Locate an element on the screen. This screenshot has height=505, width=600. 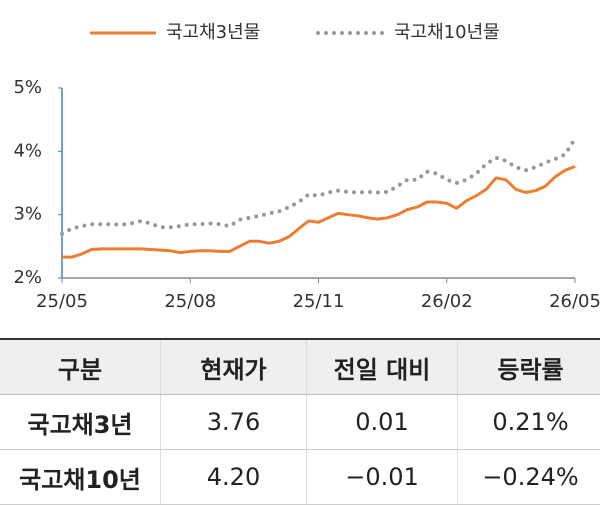
column-header: 구분 is located at coordinates (80, 367).